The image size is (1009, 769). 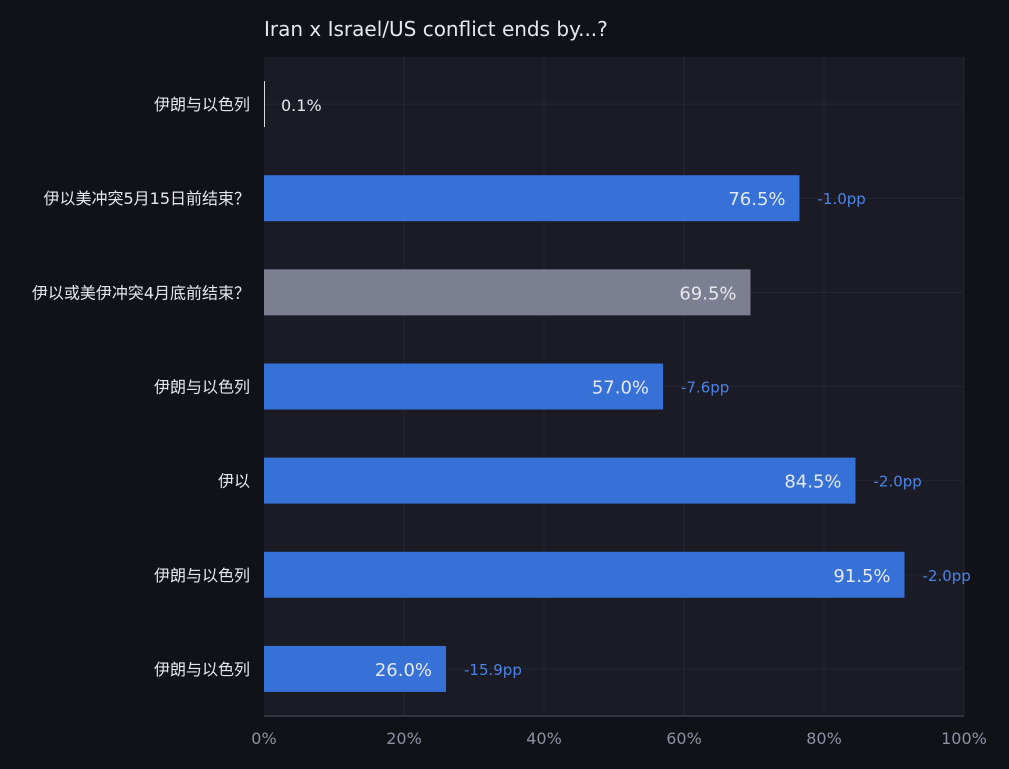 What do you see at coordinates (404, 738) in the screenshot?
I see `x-tick-label: 20%` at bounding box center [404, 738].